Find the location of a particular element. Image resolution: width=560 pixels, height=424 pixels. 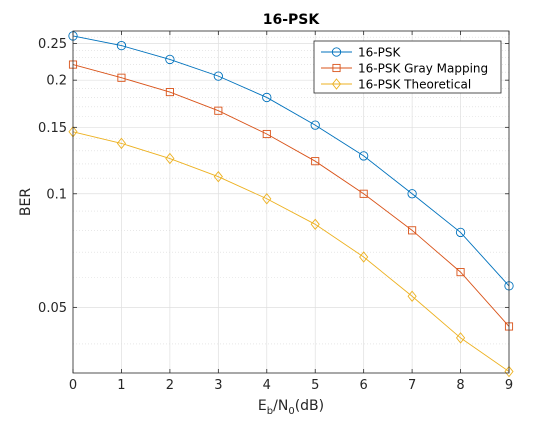

y-tick-label: 0.05 is located at coordinates (52, 308).